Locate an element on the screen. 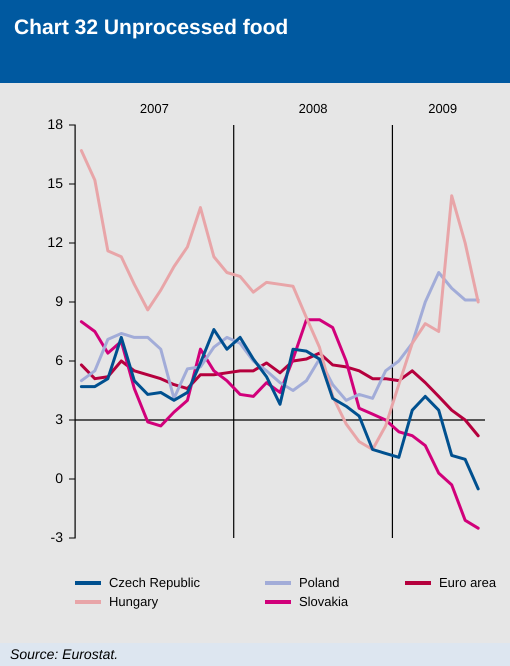  y-tick-label: 0 is located at coordinates (59, 478).